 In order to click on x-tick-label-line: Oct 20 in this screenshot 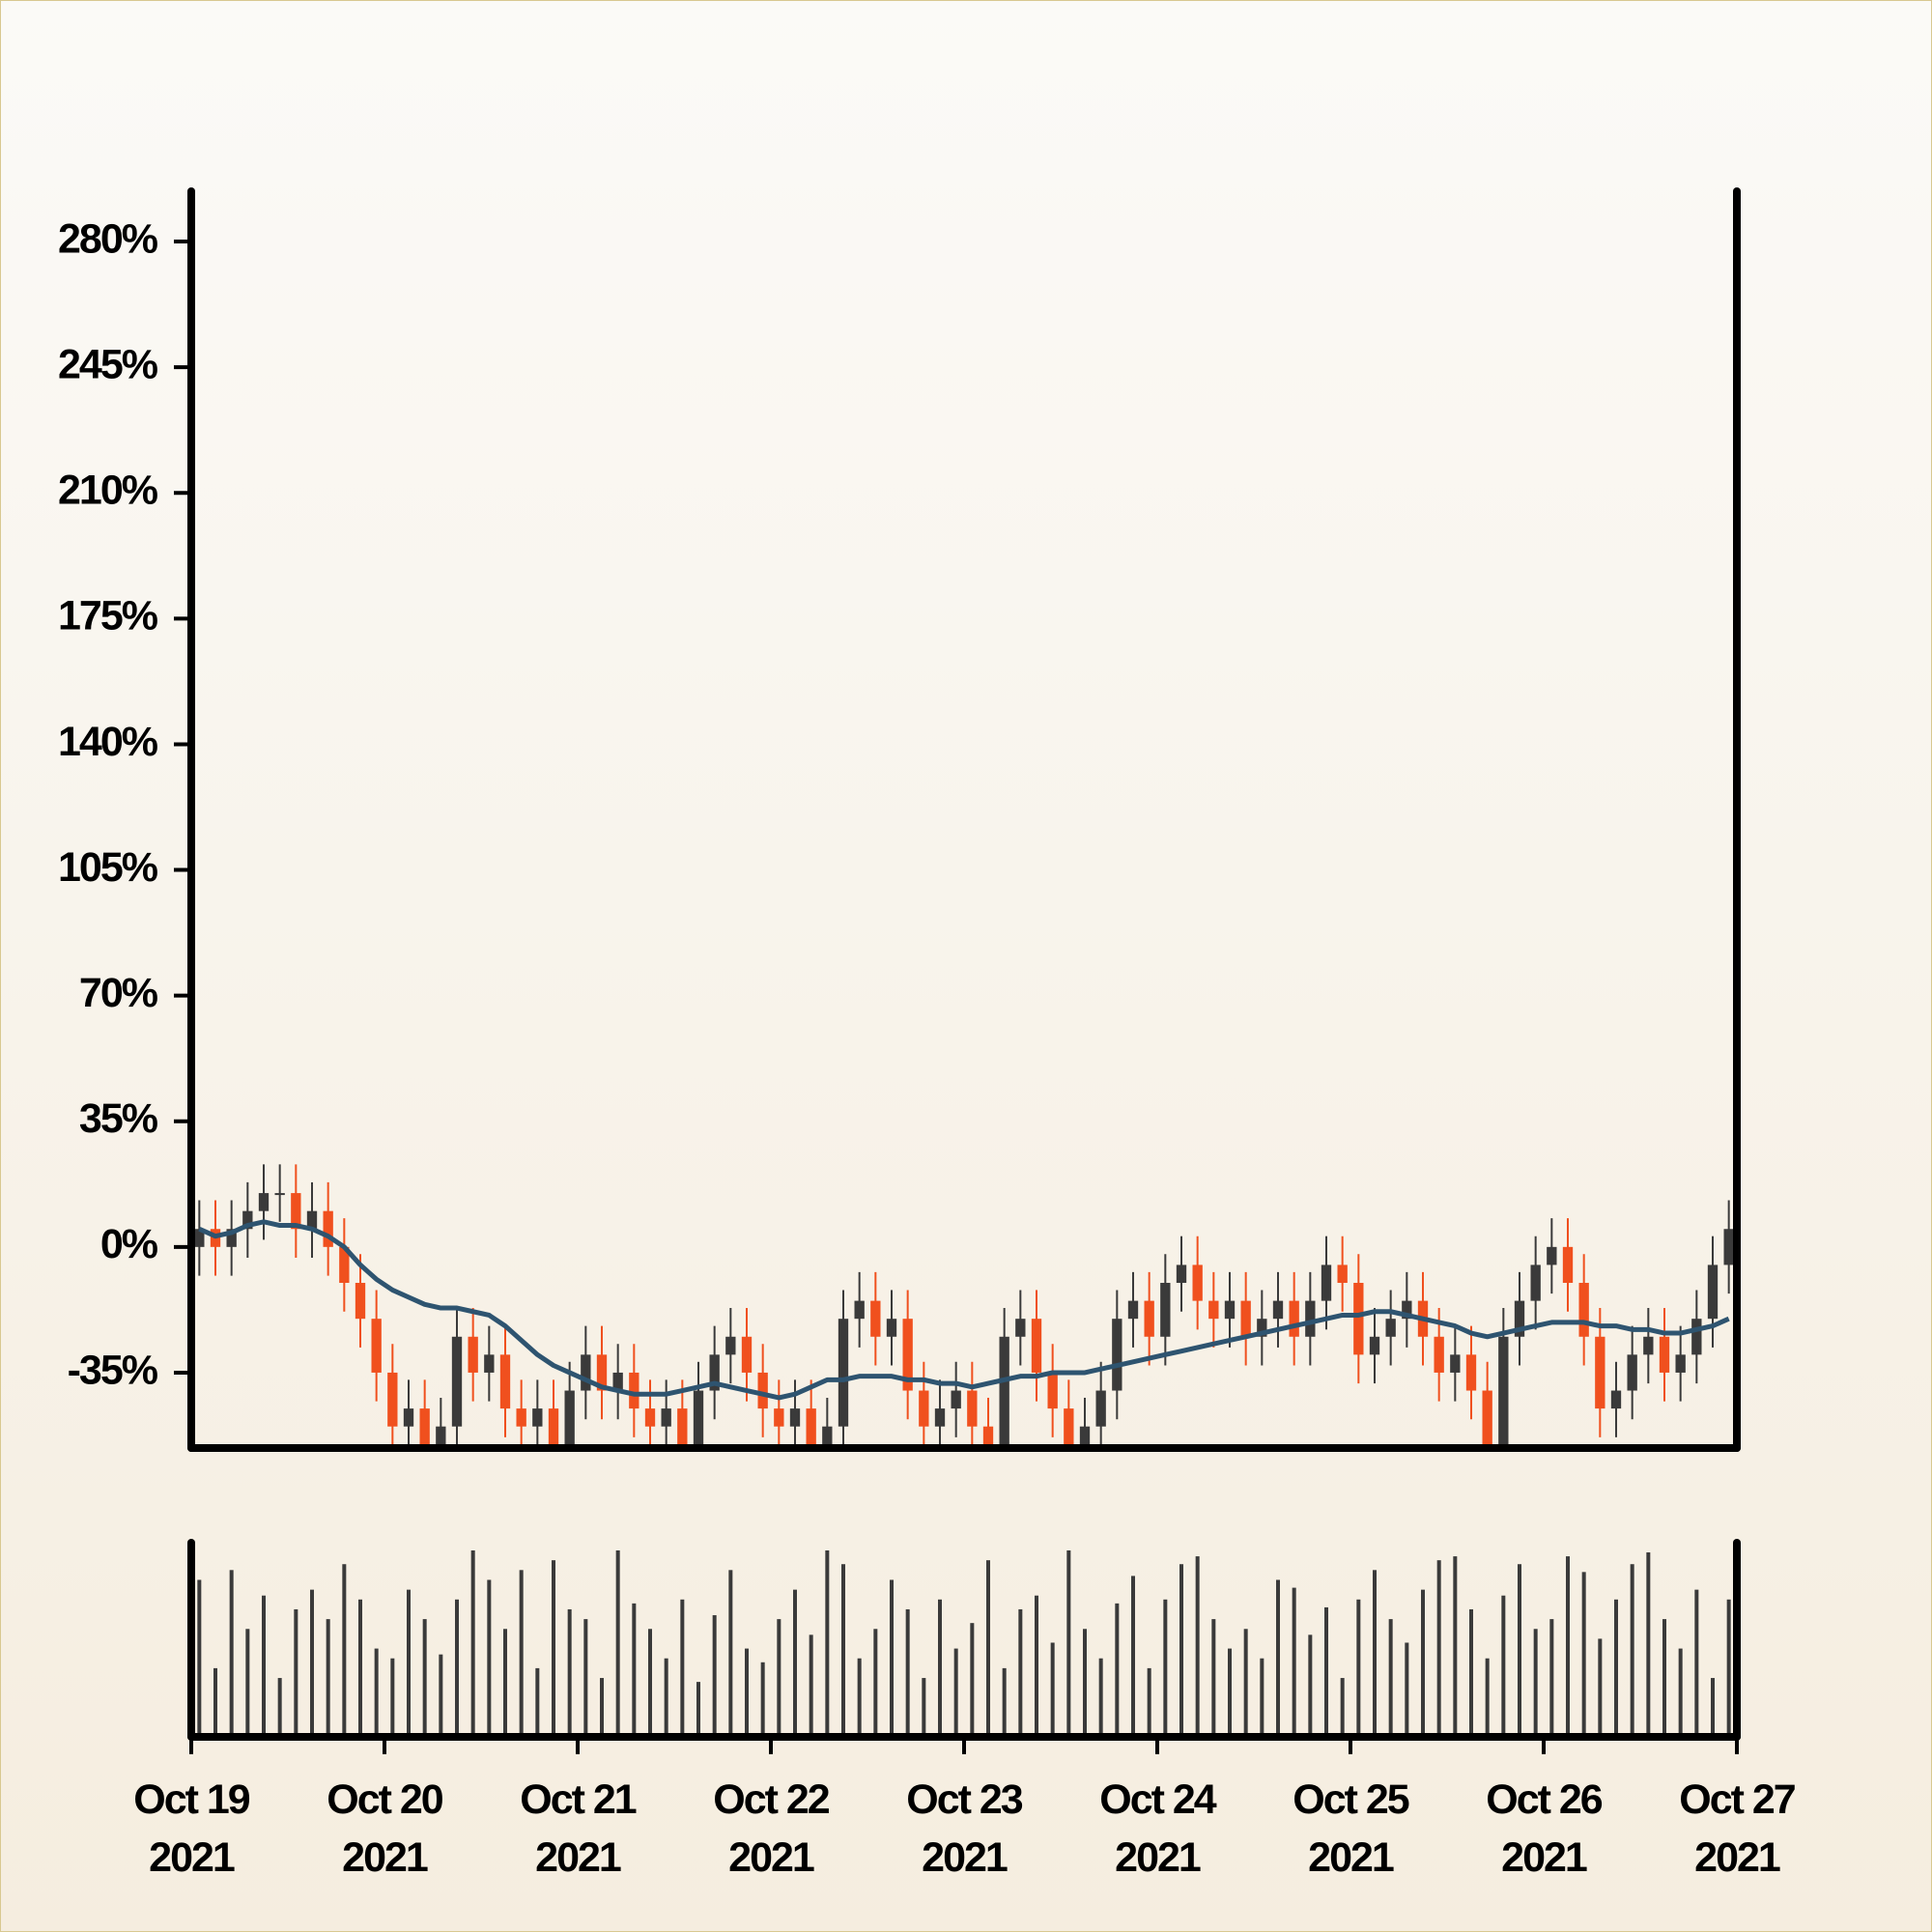, I will do `click(385, 1799)`.